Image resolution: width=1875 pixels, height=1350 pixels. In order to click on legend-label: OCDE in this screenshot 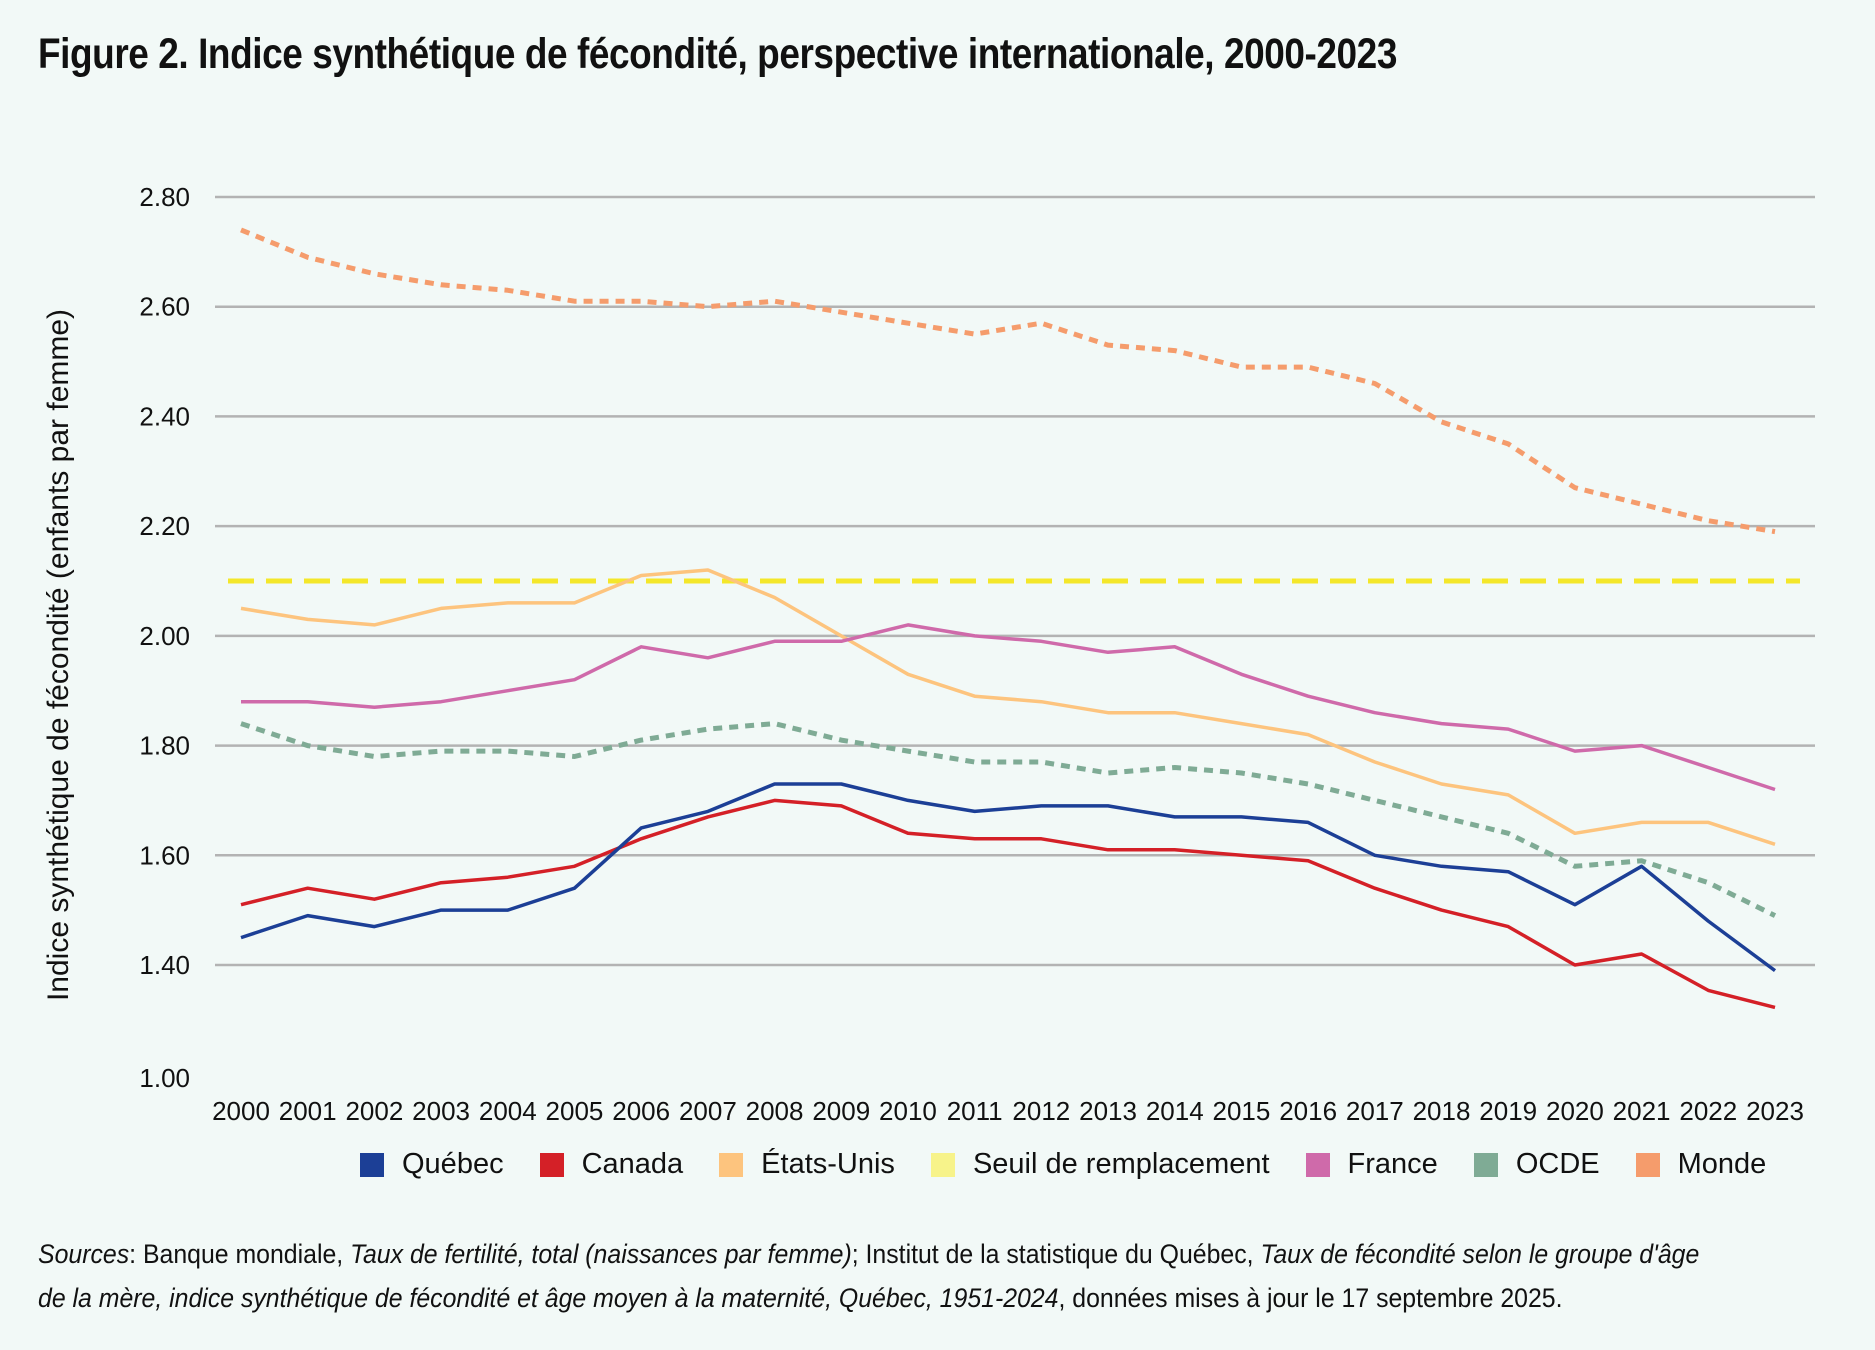, I will do `click(1557, 1164)`.